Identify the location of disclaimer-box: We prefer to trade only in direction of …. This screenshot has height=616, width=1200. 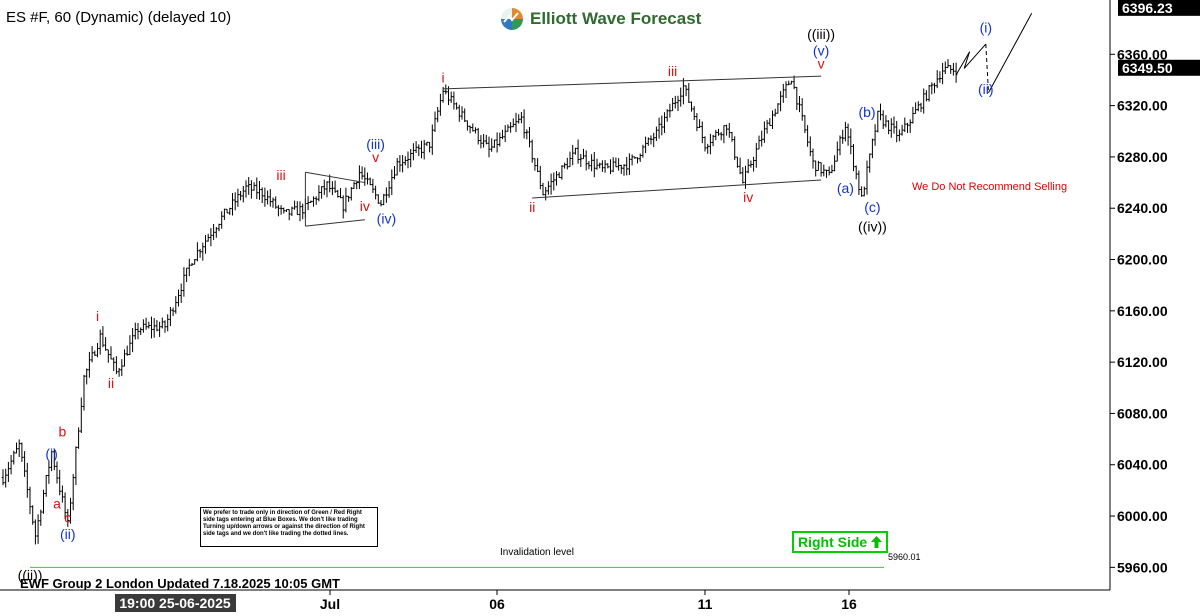
(289, 527).